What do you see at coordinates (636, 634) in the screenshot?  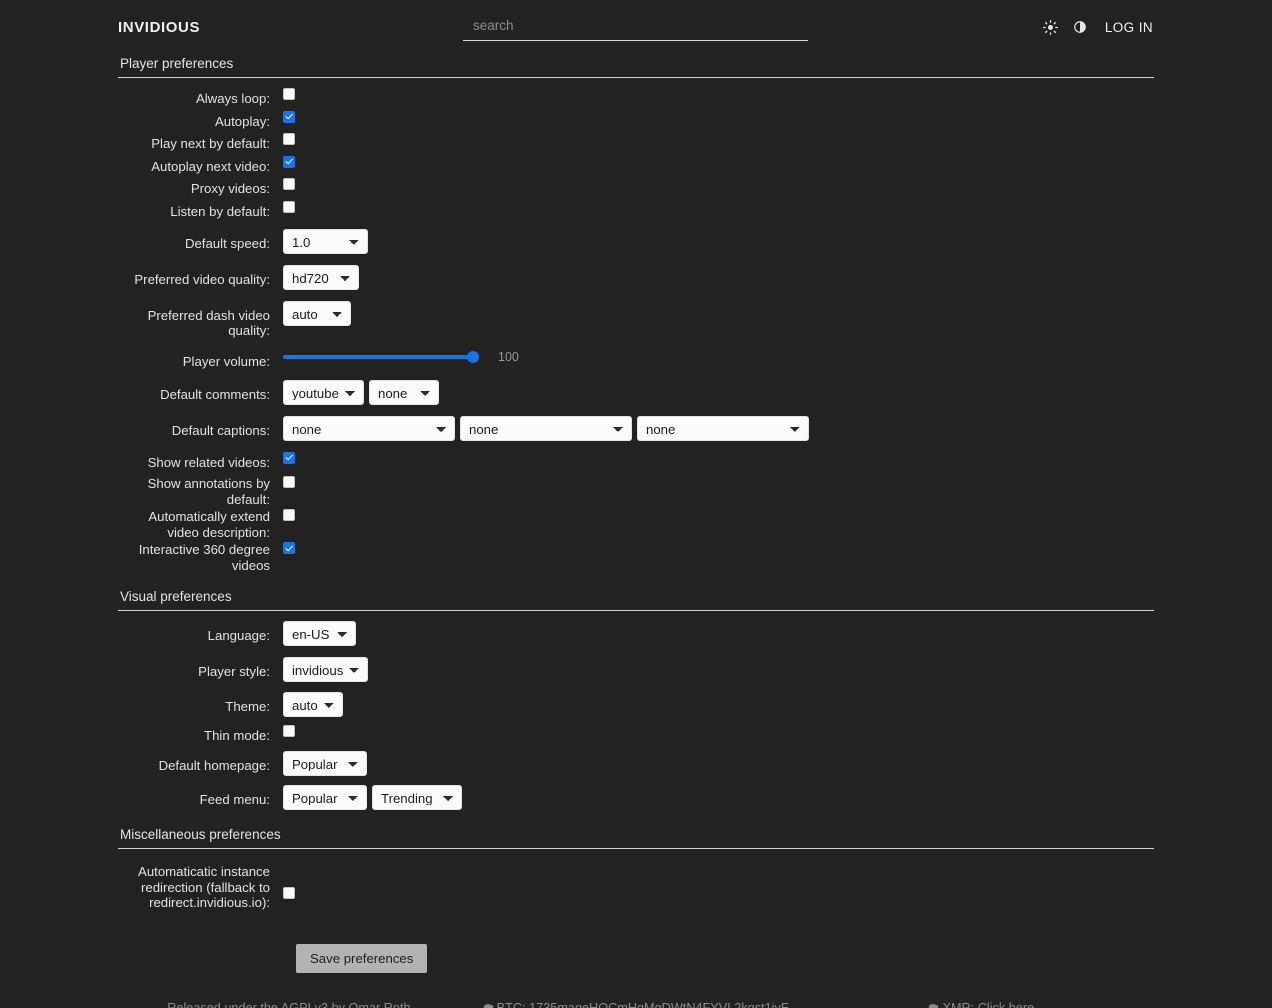 I see `row-language: Language: en-US` at bounding box center [636, 634].